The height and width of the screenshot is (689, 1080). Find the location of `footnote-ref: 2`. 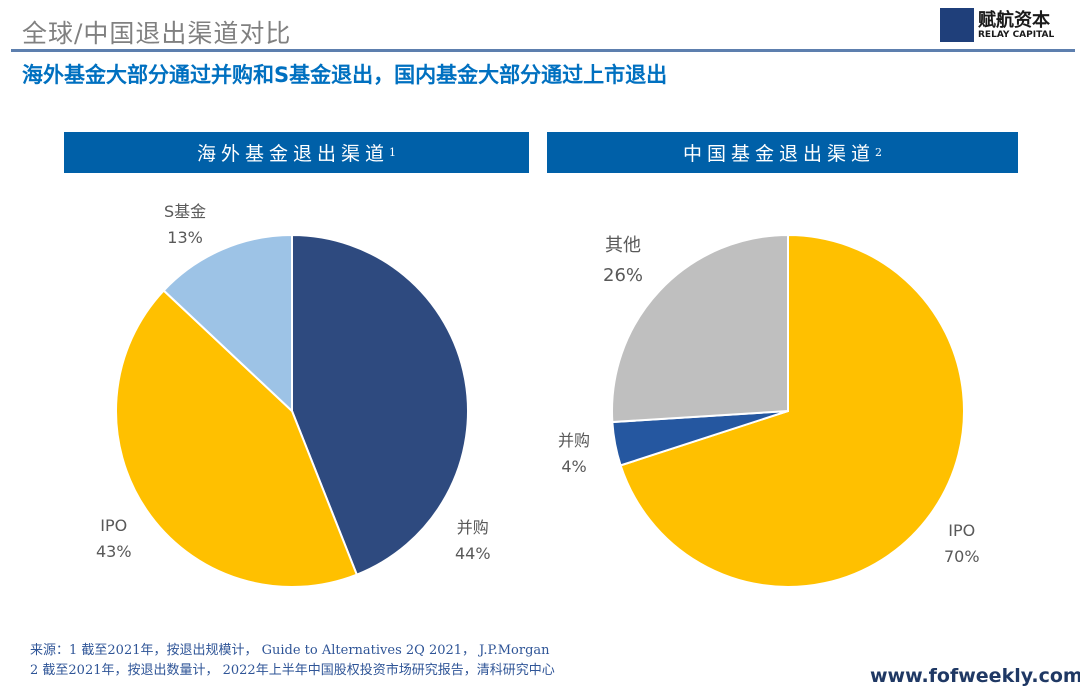

footnote-ref: 2 is located at coordinates (878, 152).